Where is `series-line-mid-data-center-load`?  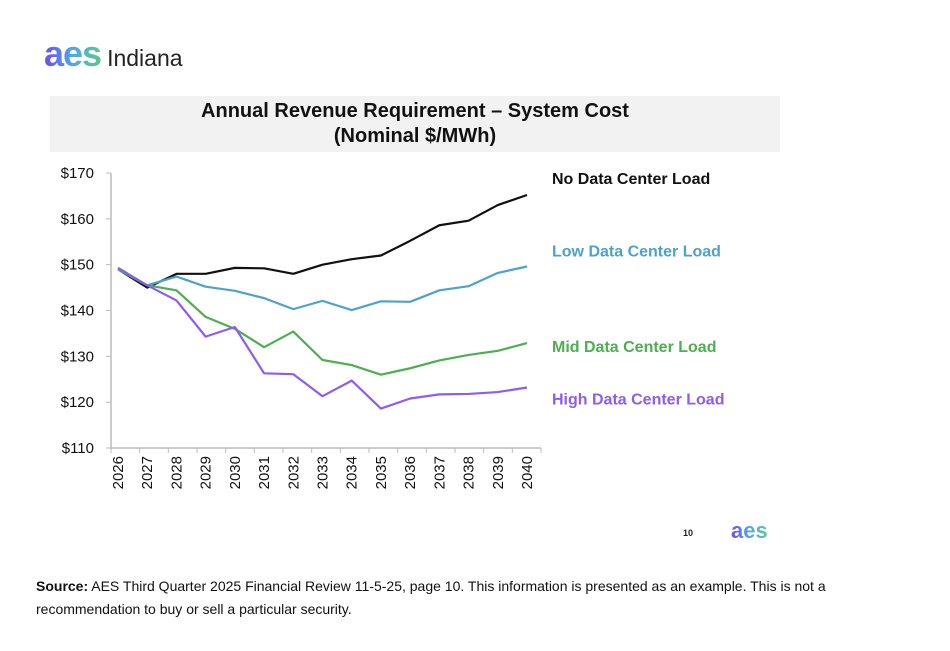 series-line-mid-data-center-load is located at coordinates (322, 322).